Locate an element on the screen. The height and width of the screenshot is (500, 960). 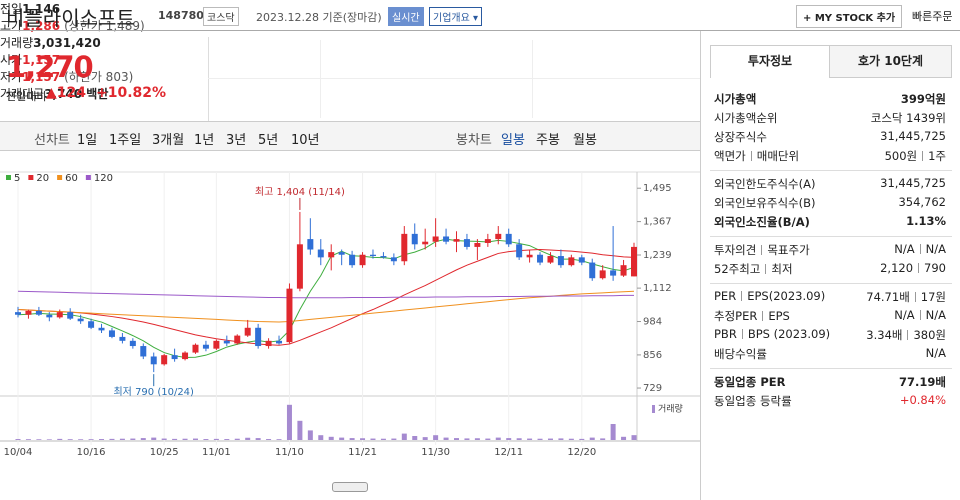
scroll-handle is located at coordinates (350, 487).